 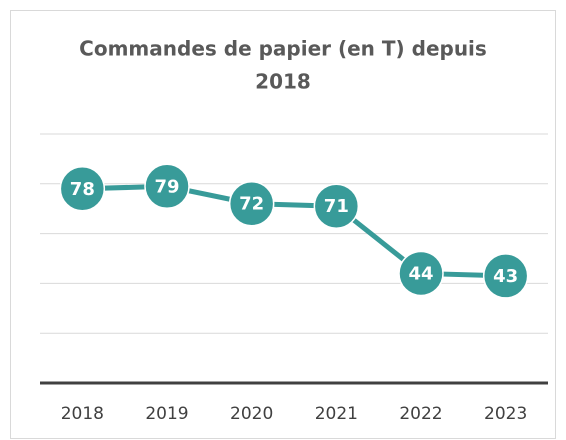 I want to click on data-label: 78, so click(x=82, y=189).